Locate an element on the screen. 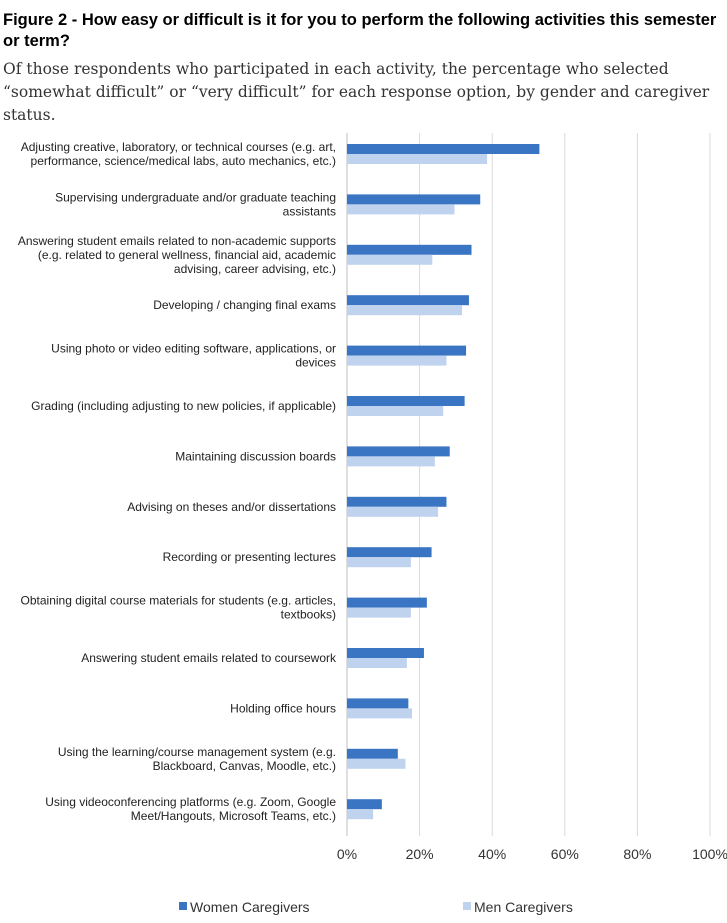 This screenshot has height=923, width=727. category-label: Advising on theses and/or dissertations is located at coordinates (231, 507).